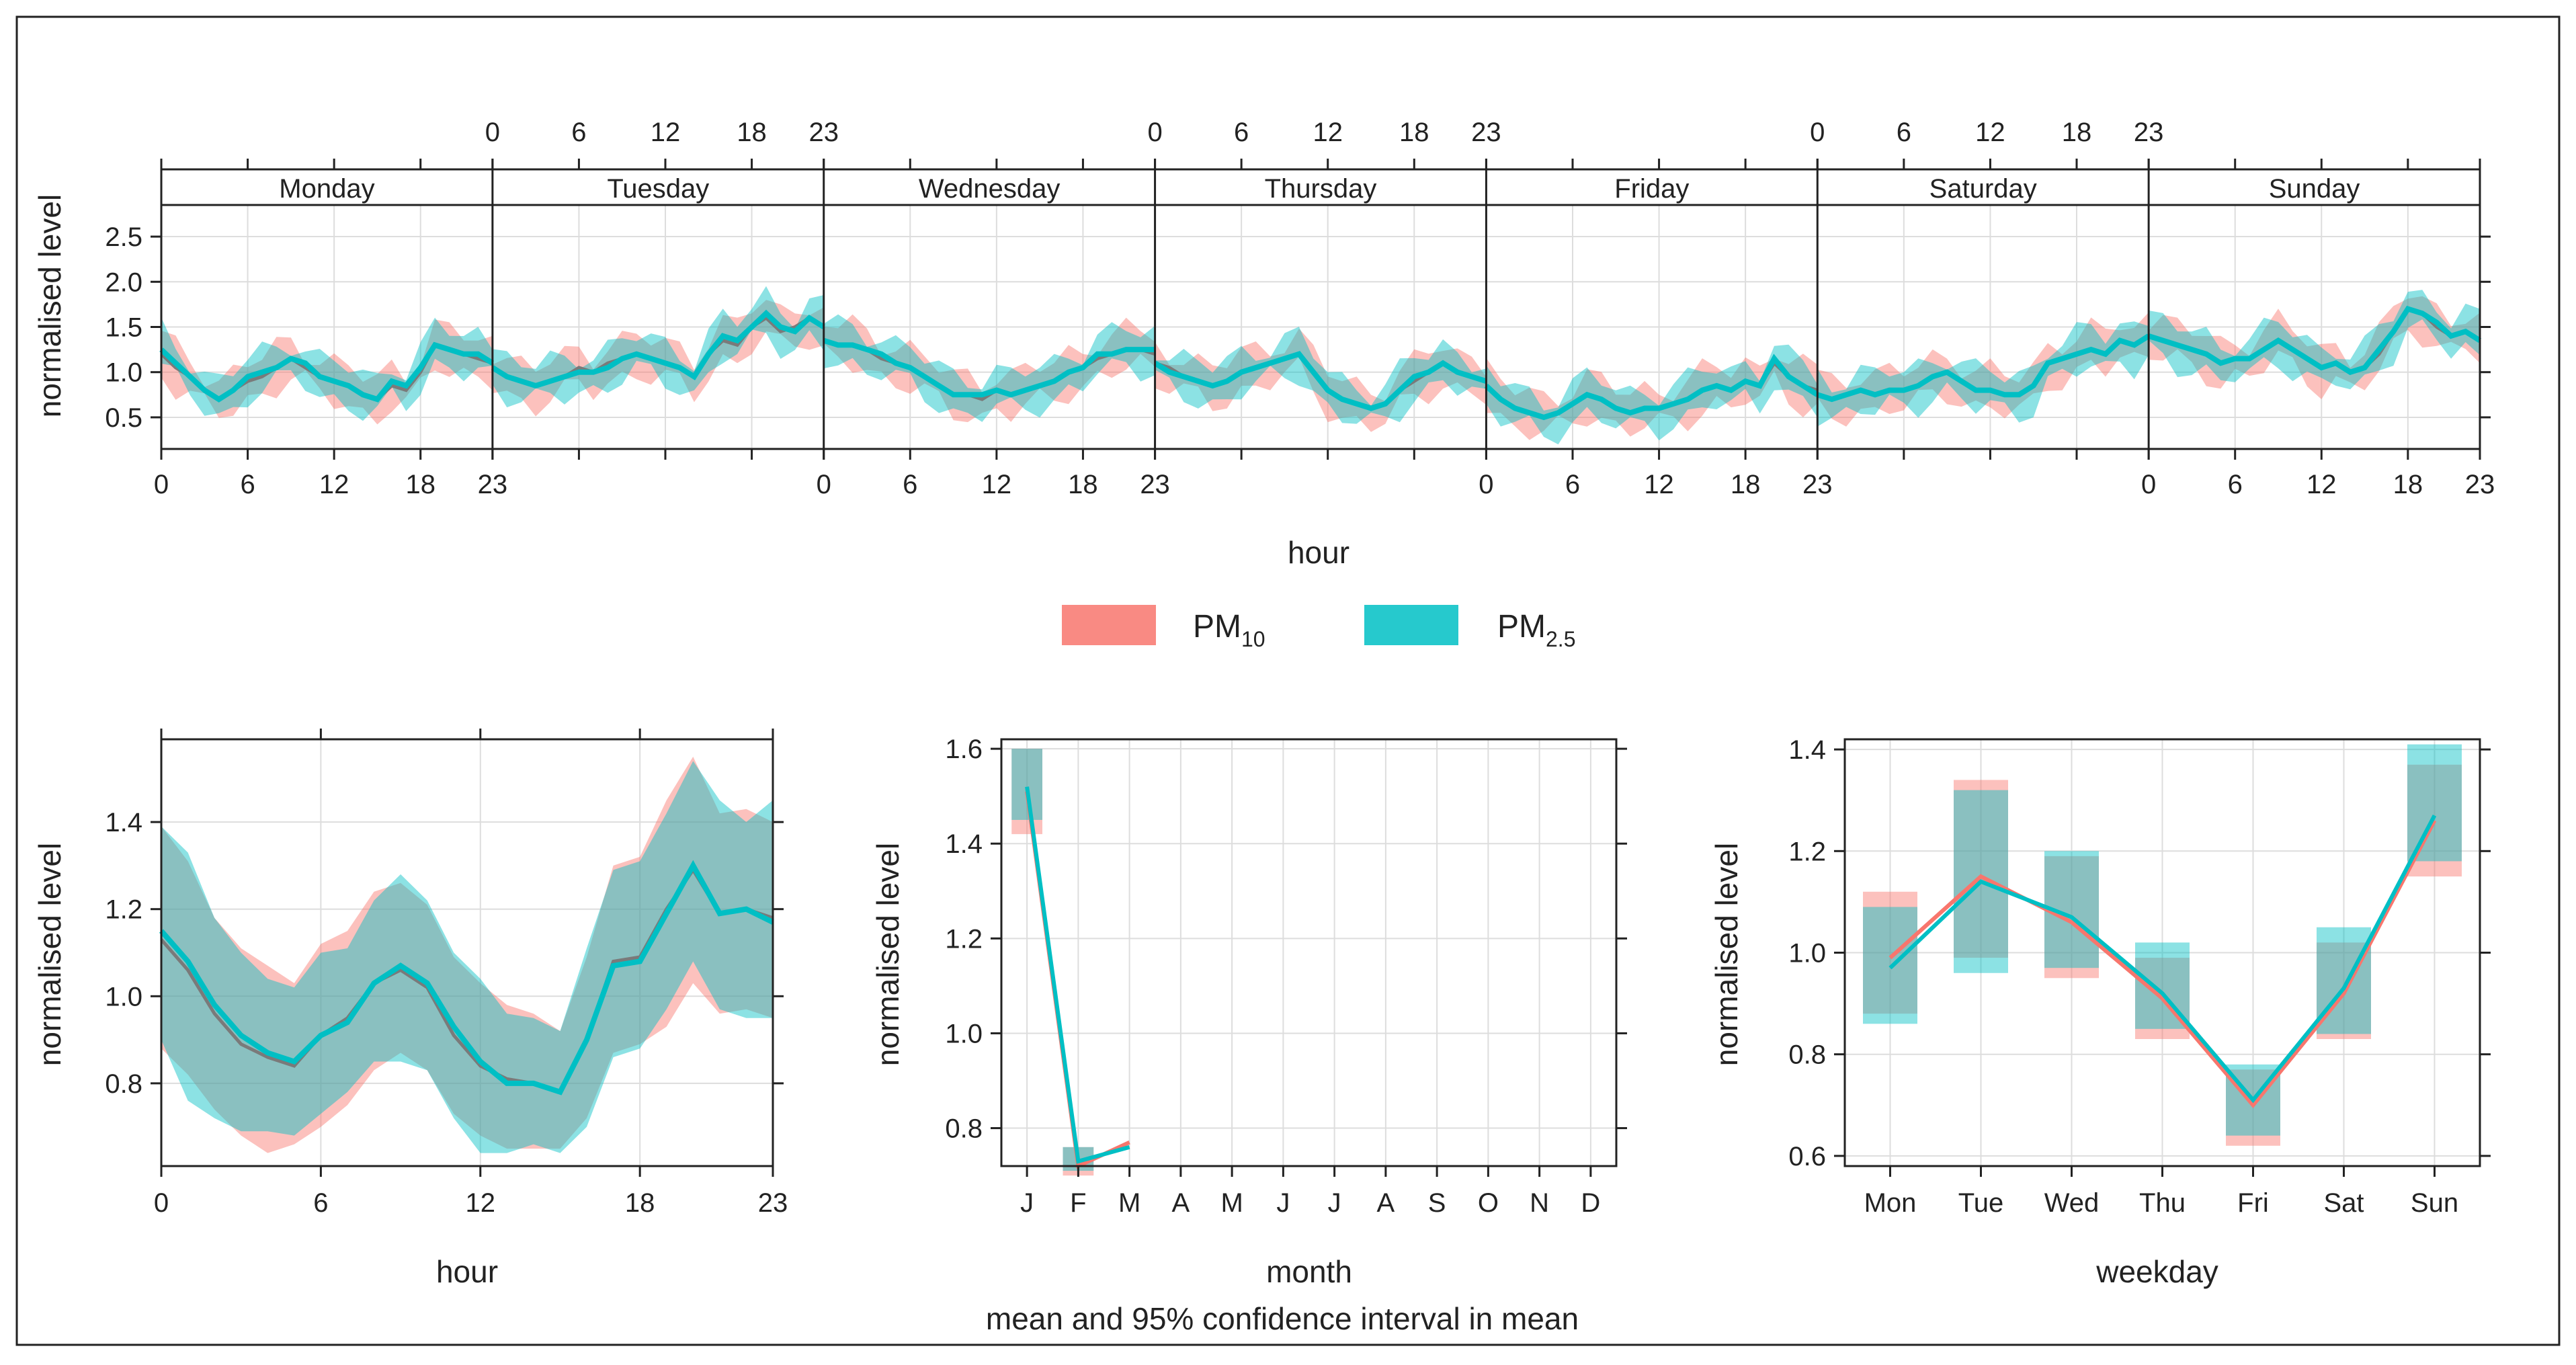 The image size is (2576, 1365). Describe the element at coordinates (964, 749) in the screenshot. I see `month-y-tick-label: 1.6` at that location.